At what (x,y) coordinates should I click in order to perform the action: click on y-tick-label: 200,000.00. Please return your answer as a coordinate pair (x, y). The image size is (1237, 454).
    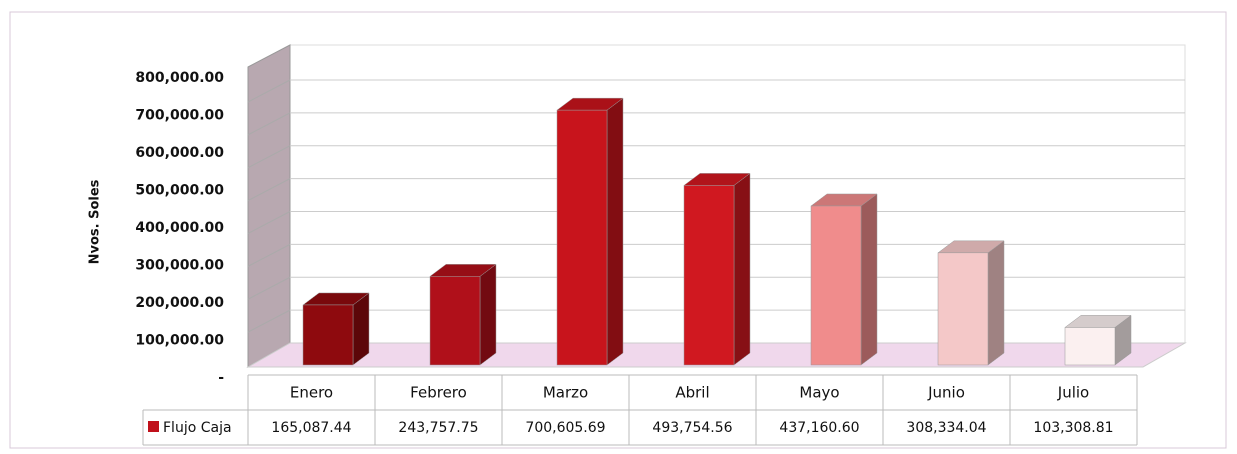
    Looking at the image, I should click on (179, 303).